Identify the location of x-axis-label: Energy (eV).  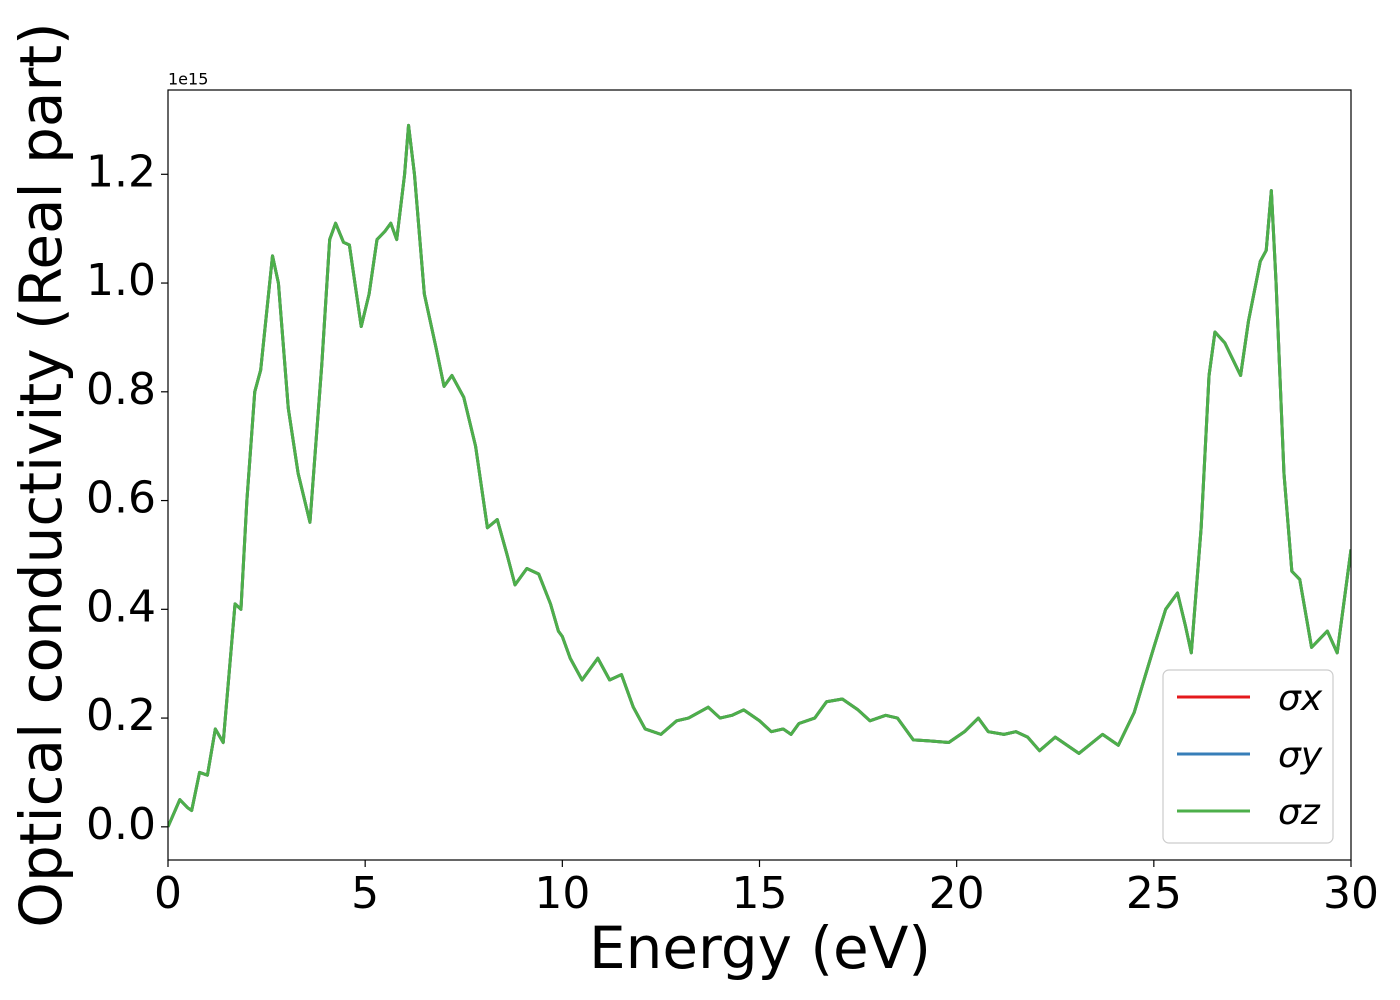
(760, 948).